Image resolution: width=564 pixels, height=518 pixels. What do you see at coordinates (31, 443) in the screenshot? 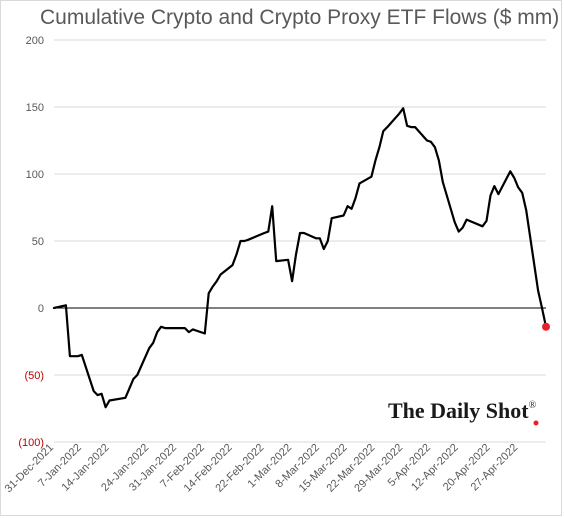
I see `y-tick-label: (100)` at bounding box center [31, 443].